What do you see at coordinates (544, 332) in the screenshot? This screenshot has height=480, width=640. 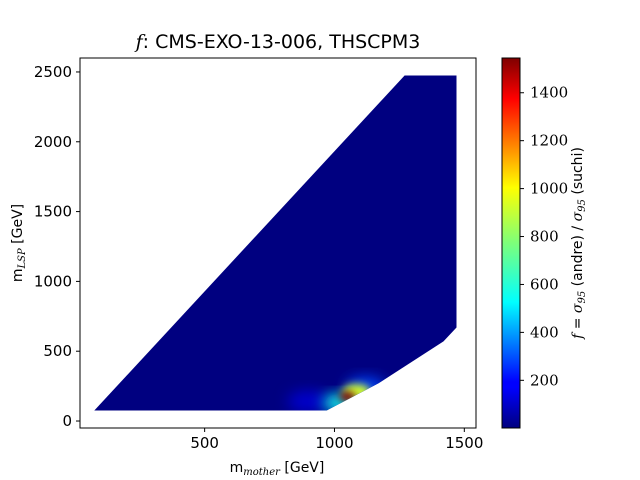 I see `colorbar-tick-label-400: 400` at bounding box center [544, 332].